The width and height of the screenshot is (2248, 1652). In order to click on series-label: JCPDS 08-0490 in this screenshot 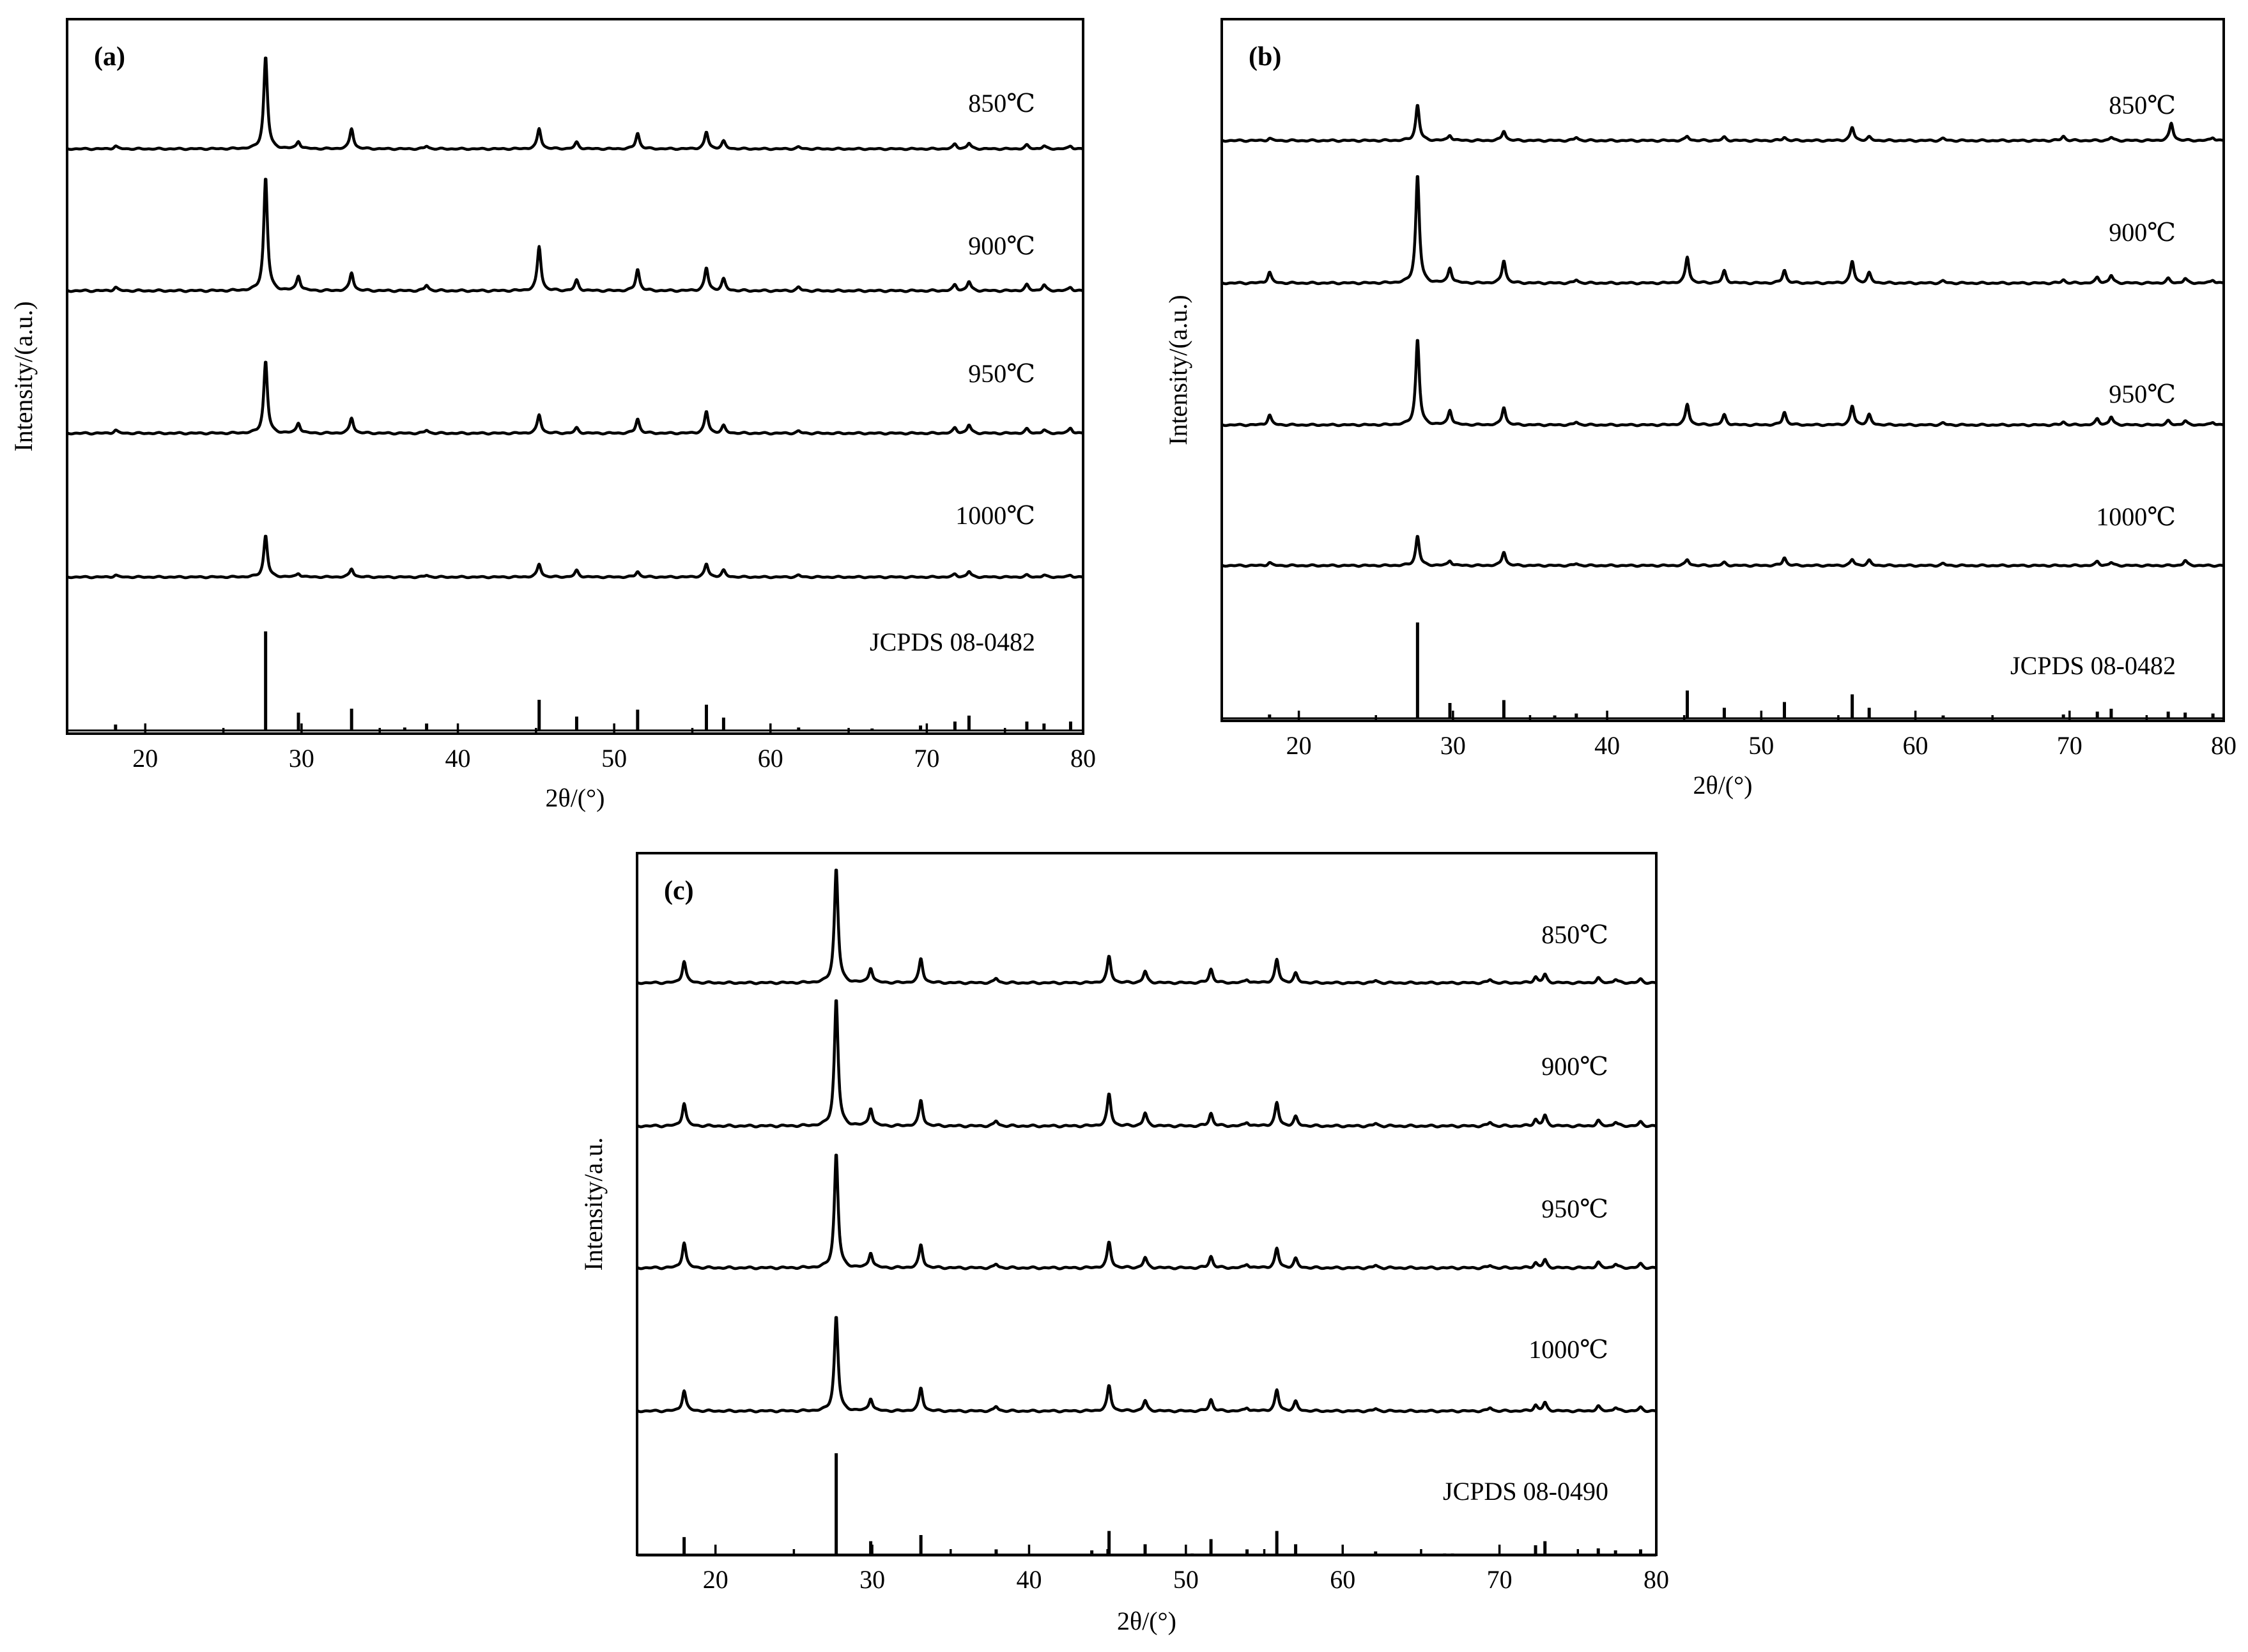, I will do `click(1525, 1491)`.